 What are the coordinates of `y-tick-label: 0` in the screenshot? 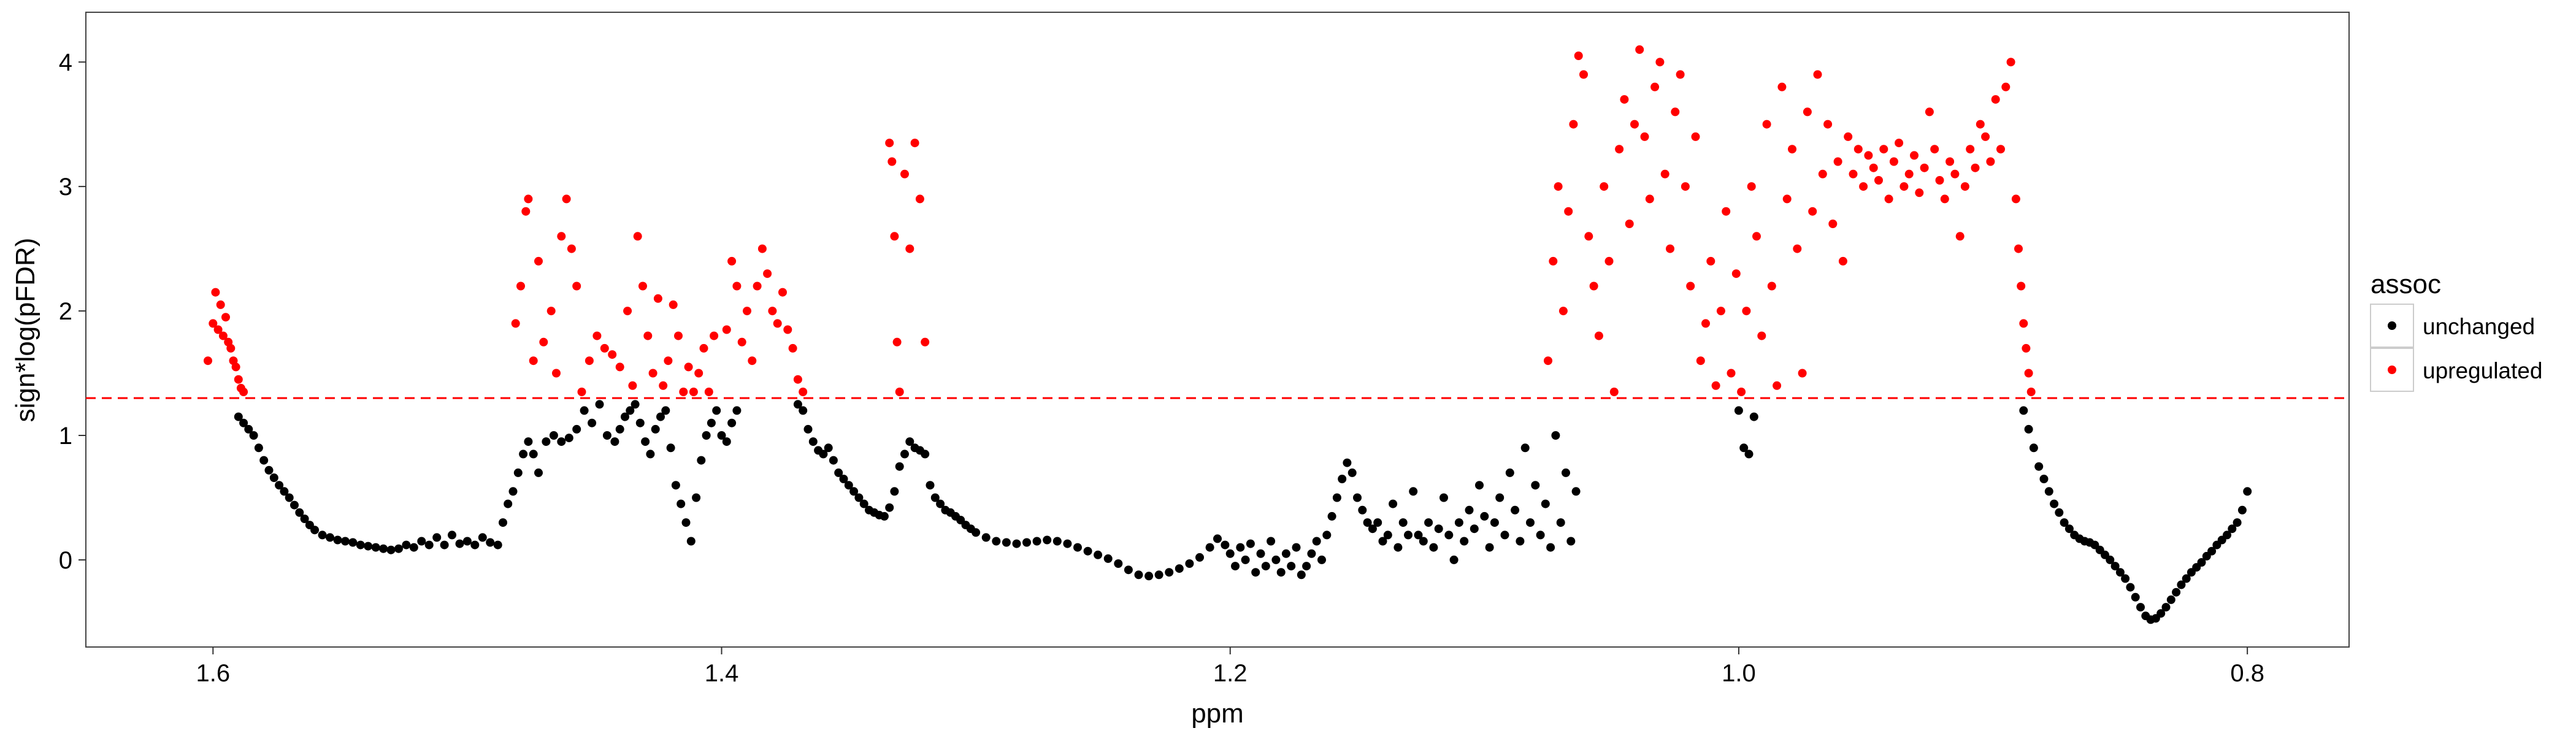 It's located at (65, 561).